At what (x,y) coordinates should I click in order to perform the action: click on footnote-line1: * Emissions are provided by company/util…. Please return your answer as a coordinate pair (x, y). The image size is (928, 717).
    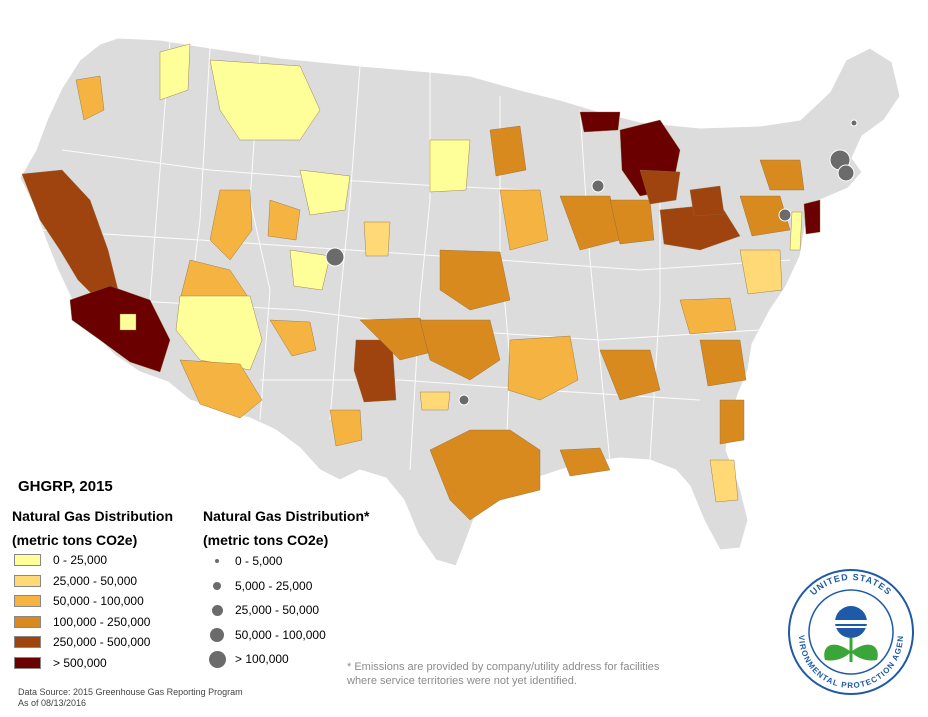
    Looking at the image, I should click on (503, 667).